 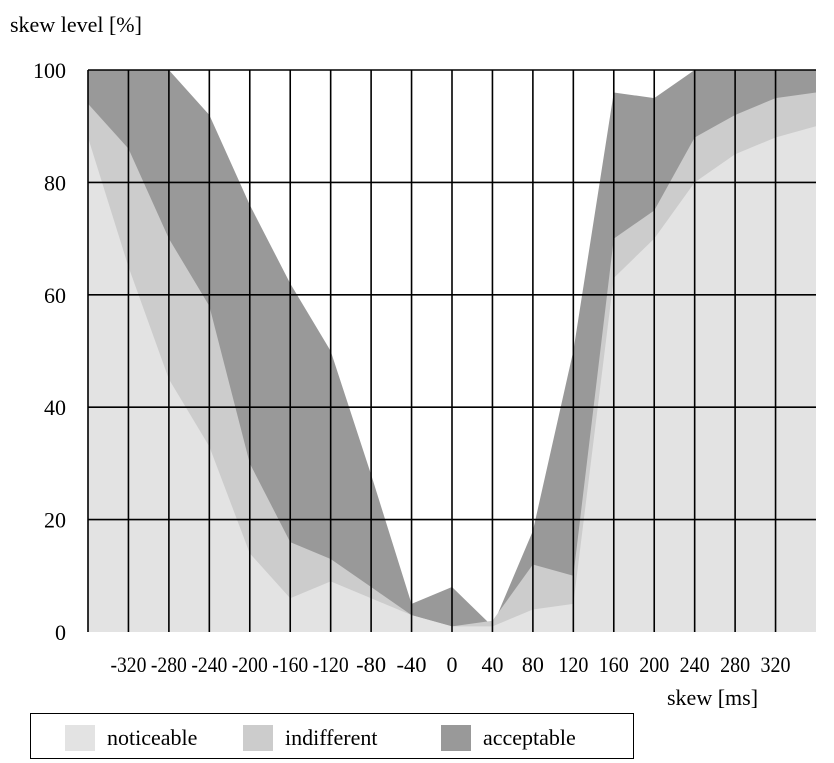 What do you see at coordinates (573, 664) in the screenshot?
I see `x-tick-label: 120` at bounding box center [573, 664].